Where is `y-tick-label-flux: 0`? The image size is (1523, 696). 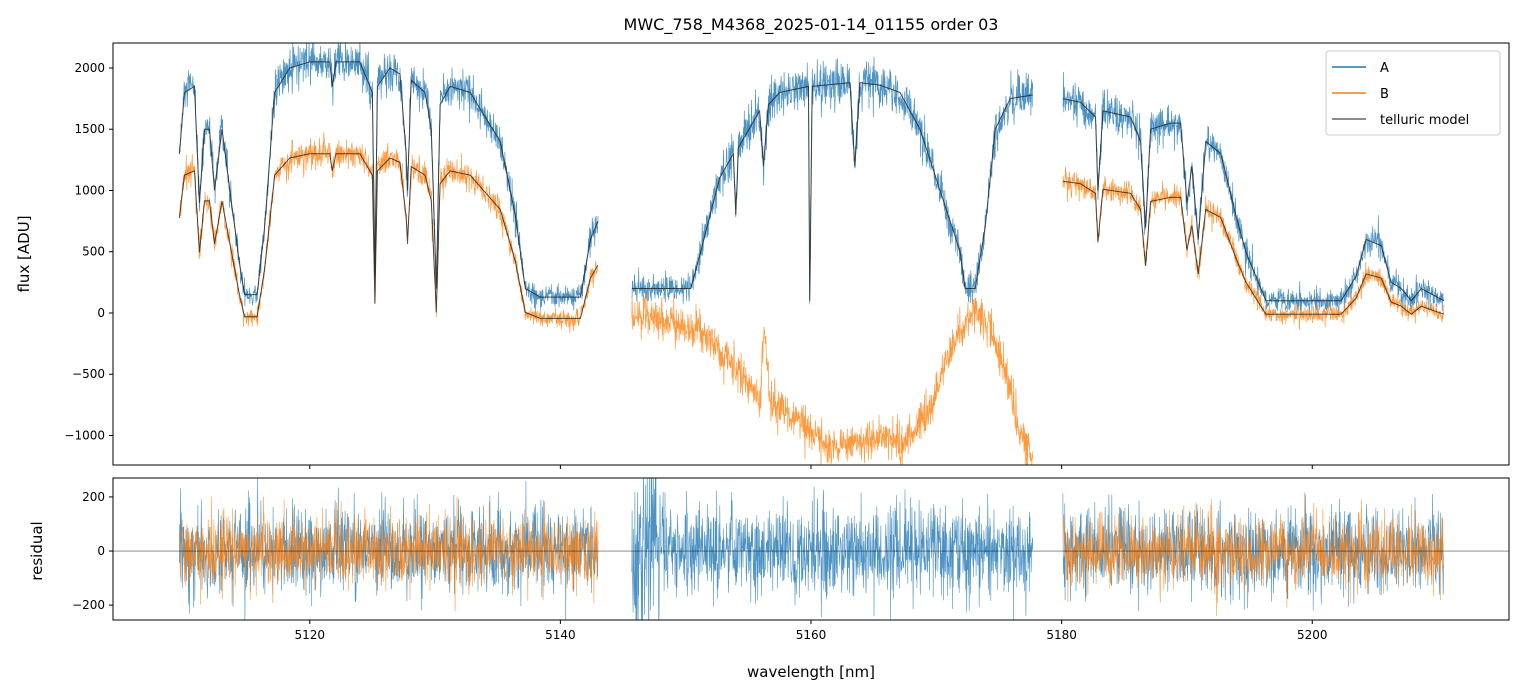
y-tick-label-flux: 0 is located at coordinates (101, 313).